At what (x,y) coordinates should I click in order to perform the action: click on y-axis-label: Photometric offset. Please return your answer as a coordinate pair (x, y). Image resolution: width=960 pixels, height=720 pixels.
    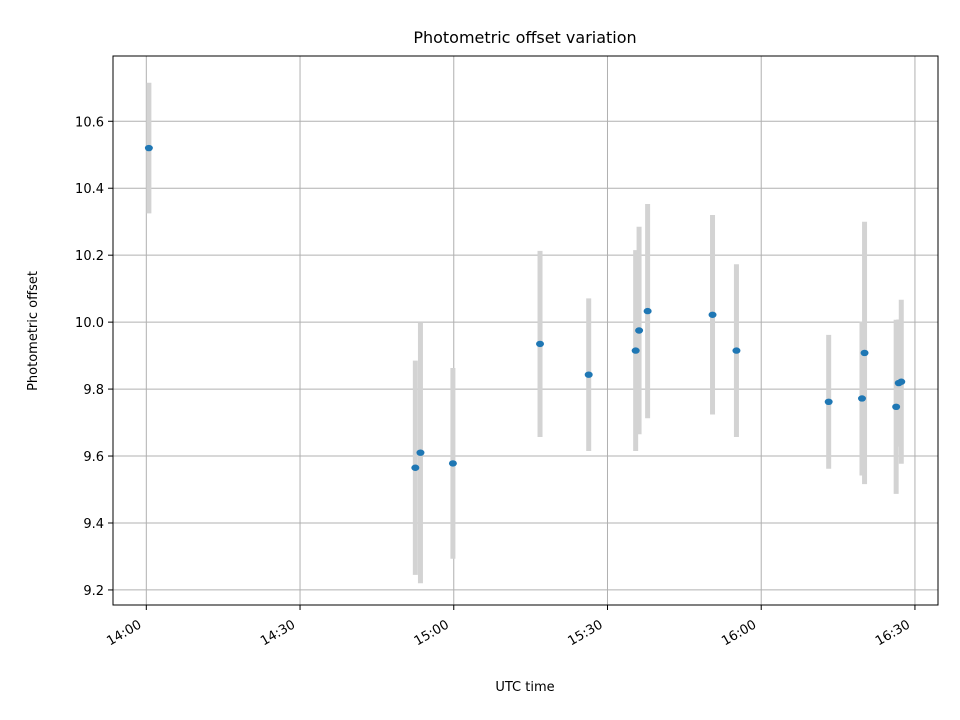
    Looking at the image, I should click on (33, 331).